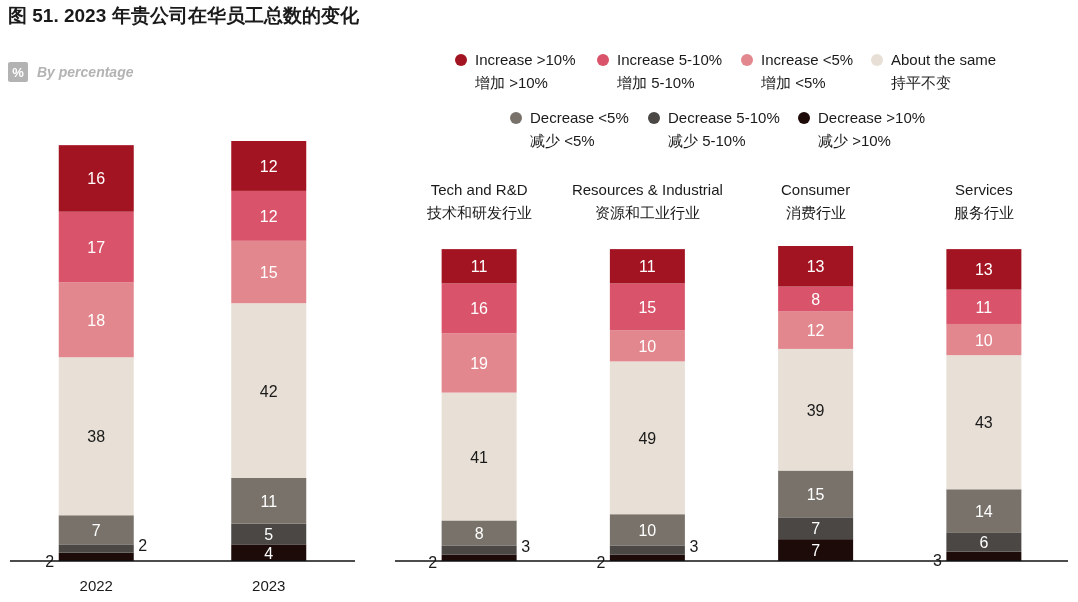 The height and width of the screenshot is (602, 1078). I want to click on x-tick-label: 2023, so click(269, 585).